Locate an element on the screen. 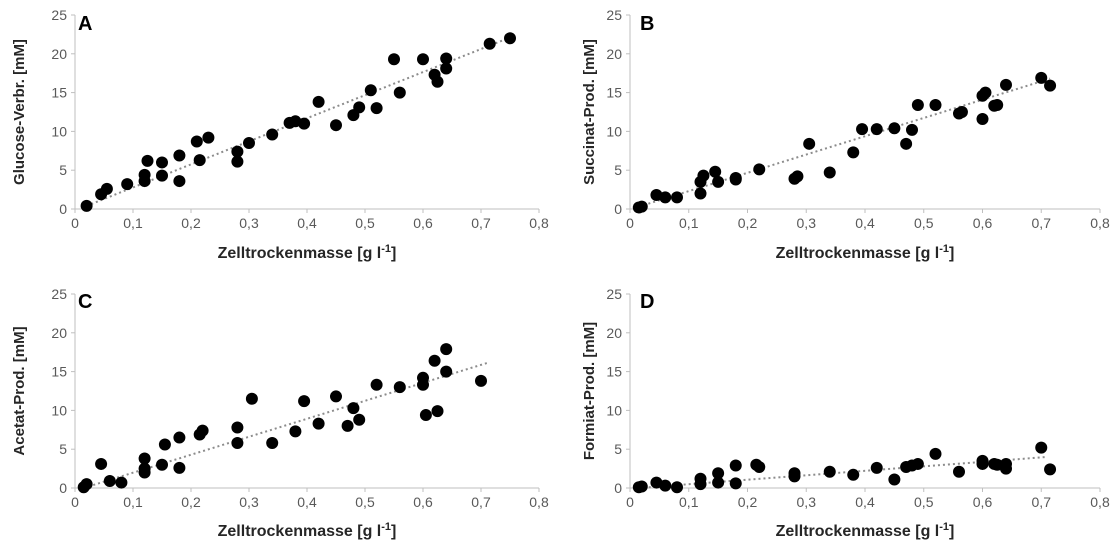 Image resolution: width=1114 pixels, height=542 pixels. x-axis-label: Zelltrockenmasse [g l-1] is located at coordinates (307, 530).